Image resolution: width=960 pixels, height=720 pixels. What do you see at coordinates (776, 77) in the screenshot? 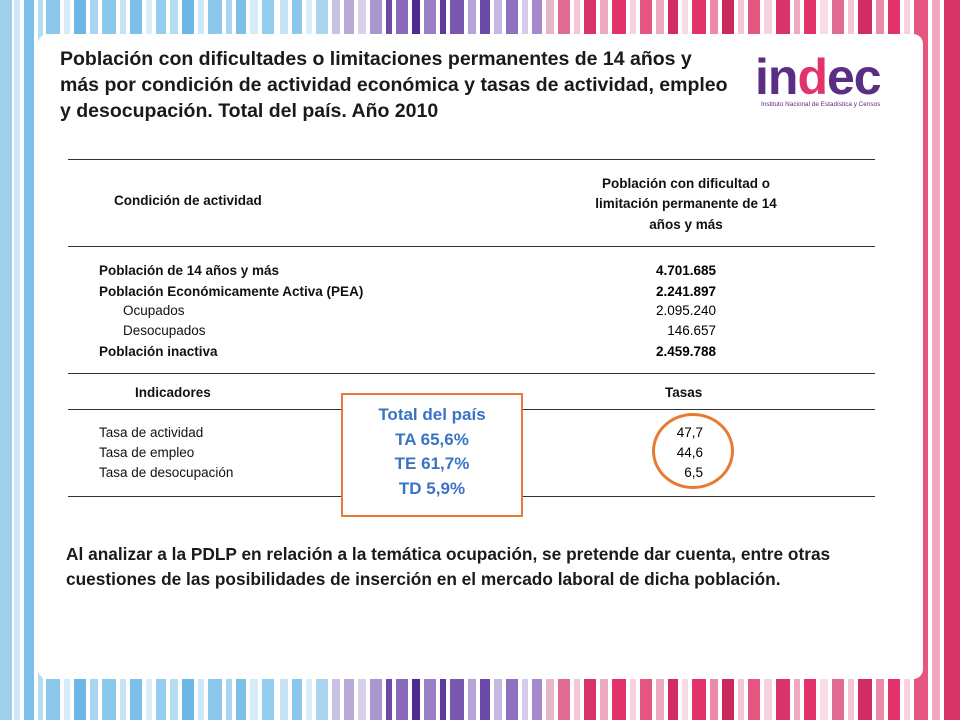
I see `logo-word-main: in` at bounding box center [776, 77].